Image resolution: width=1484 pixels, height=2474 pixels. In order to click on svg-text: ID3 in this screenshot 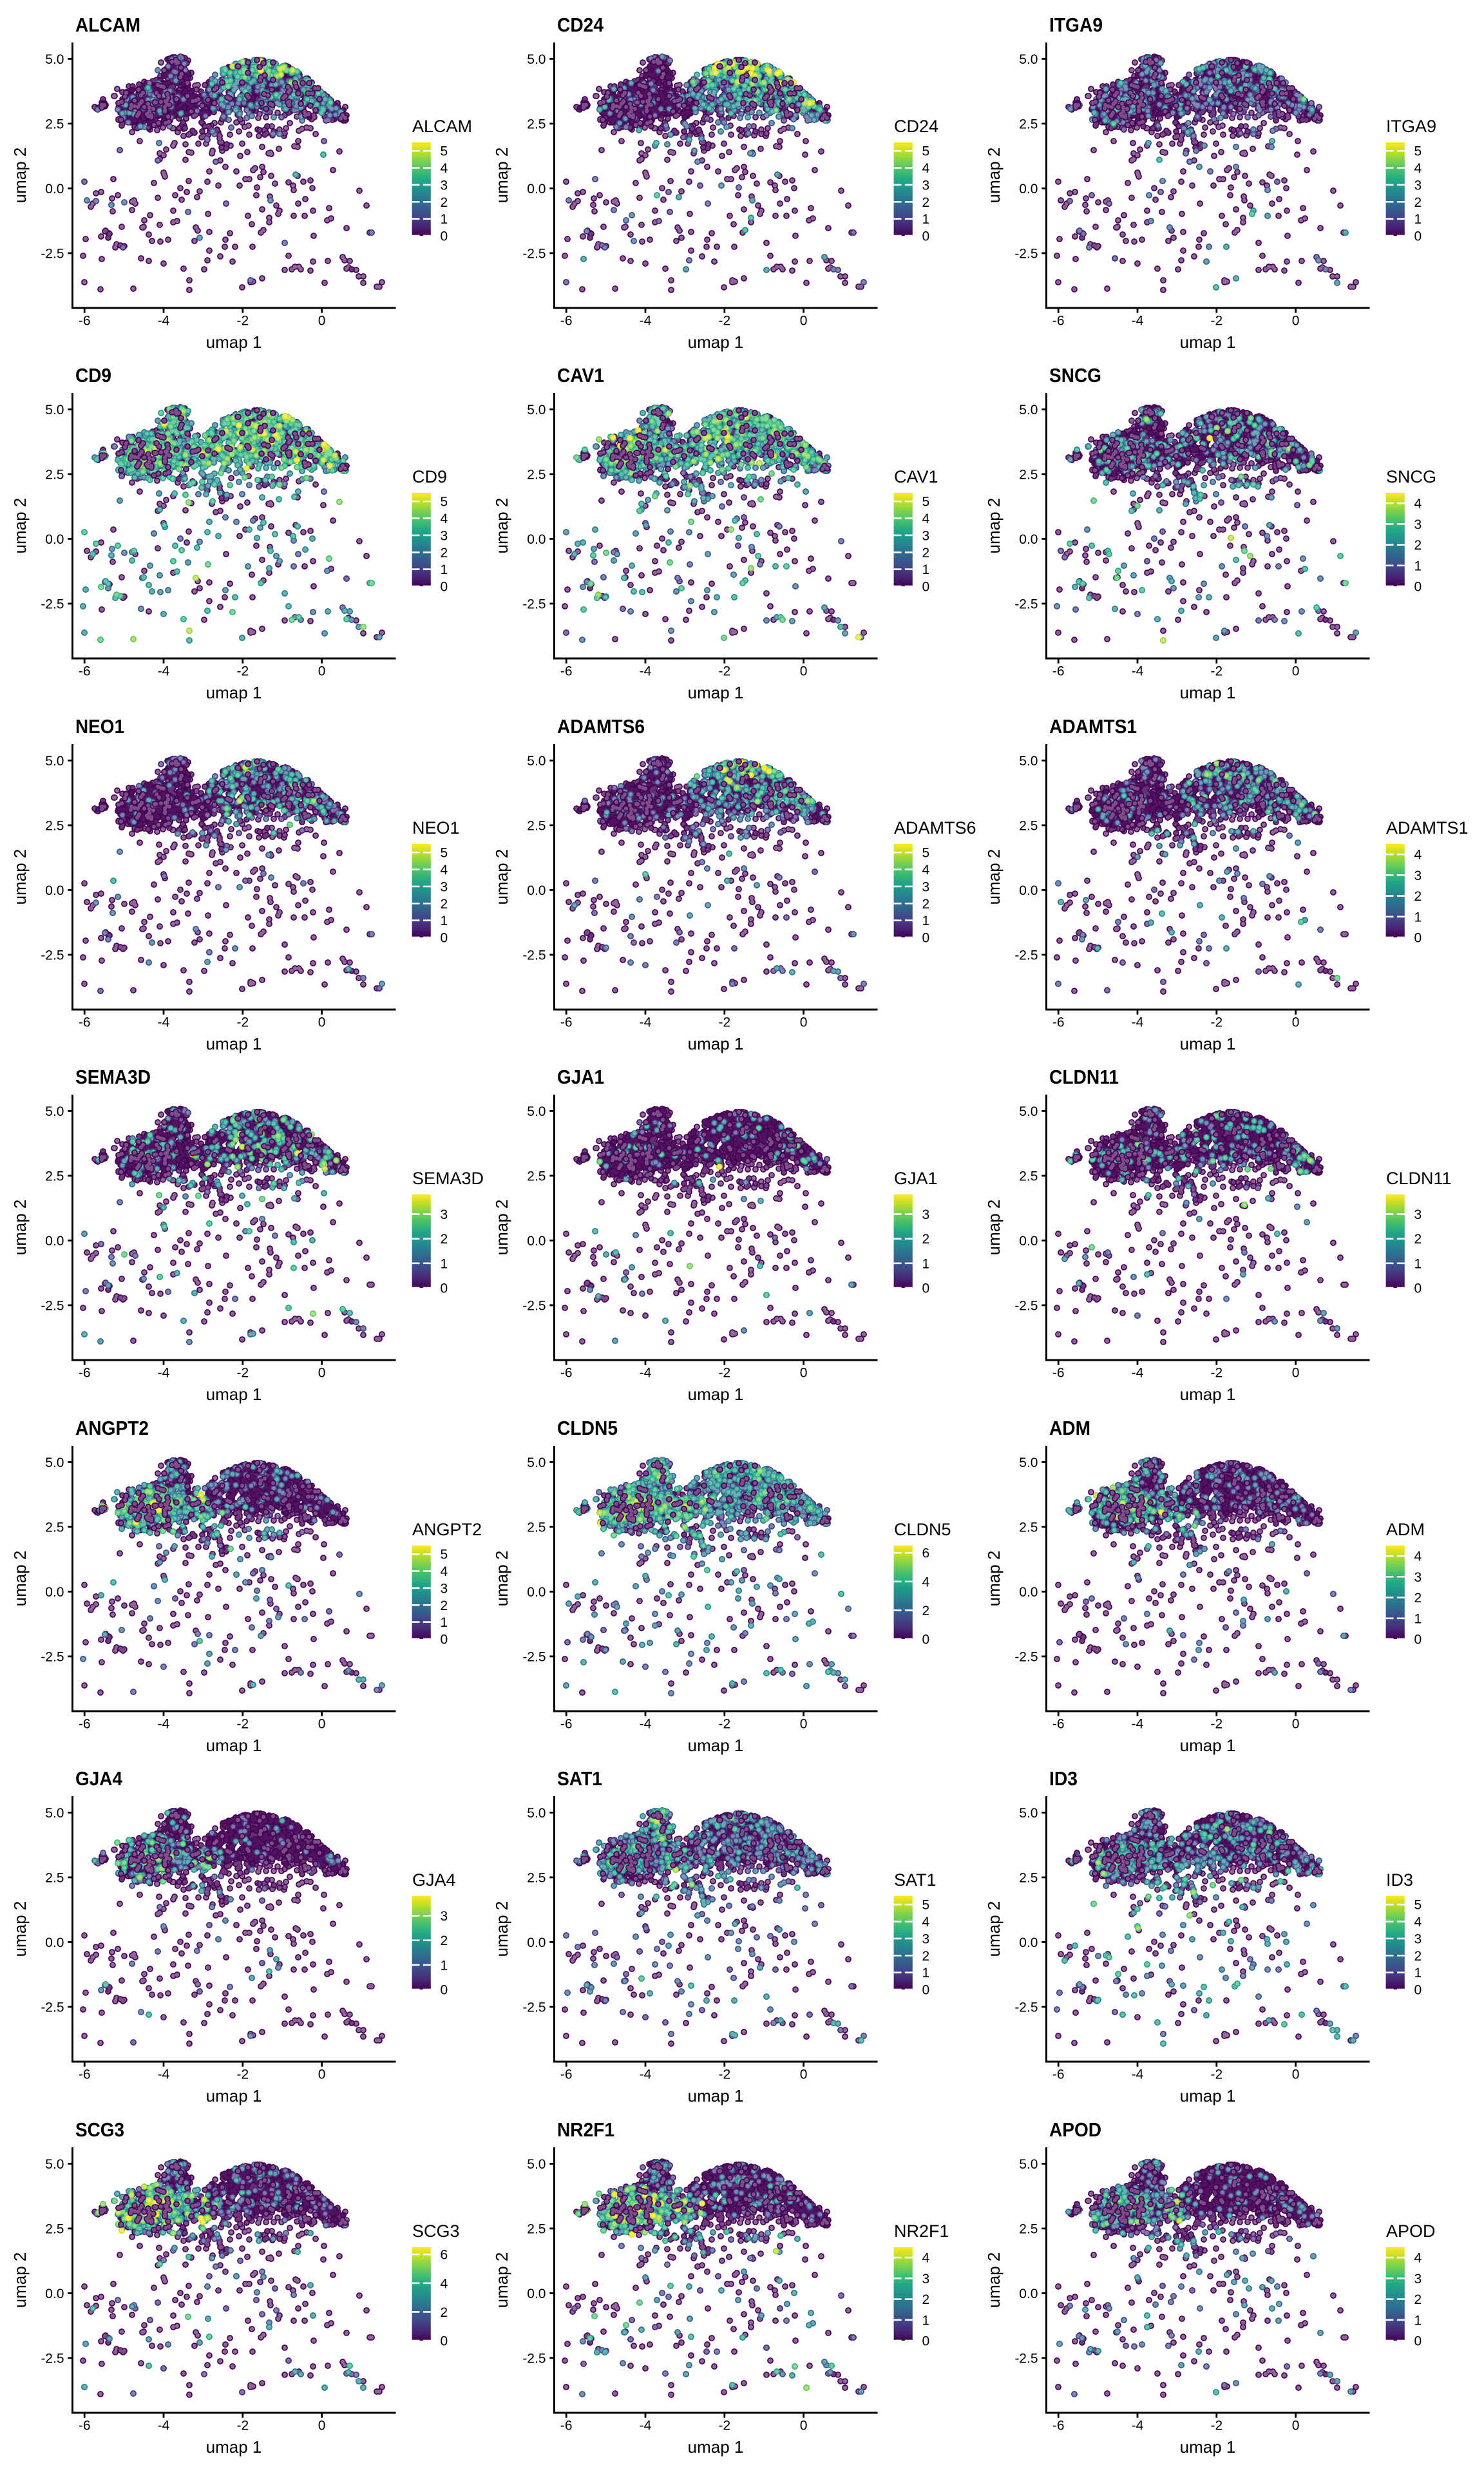, I will do `click(1399, 1880)`.